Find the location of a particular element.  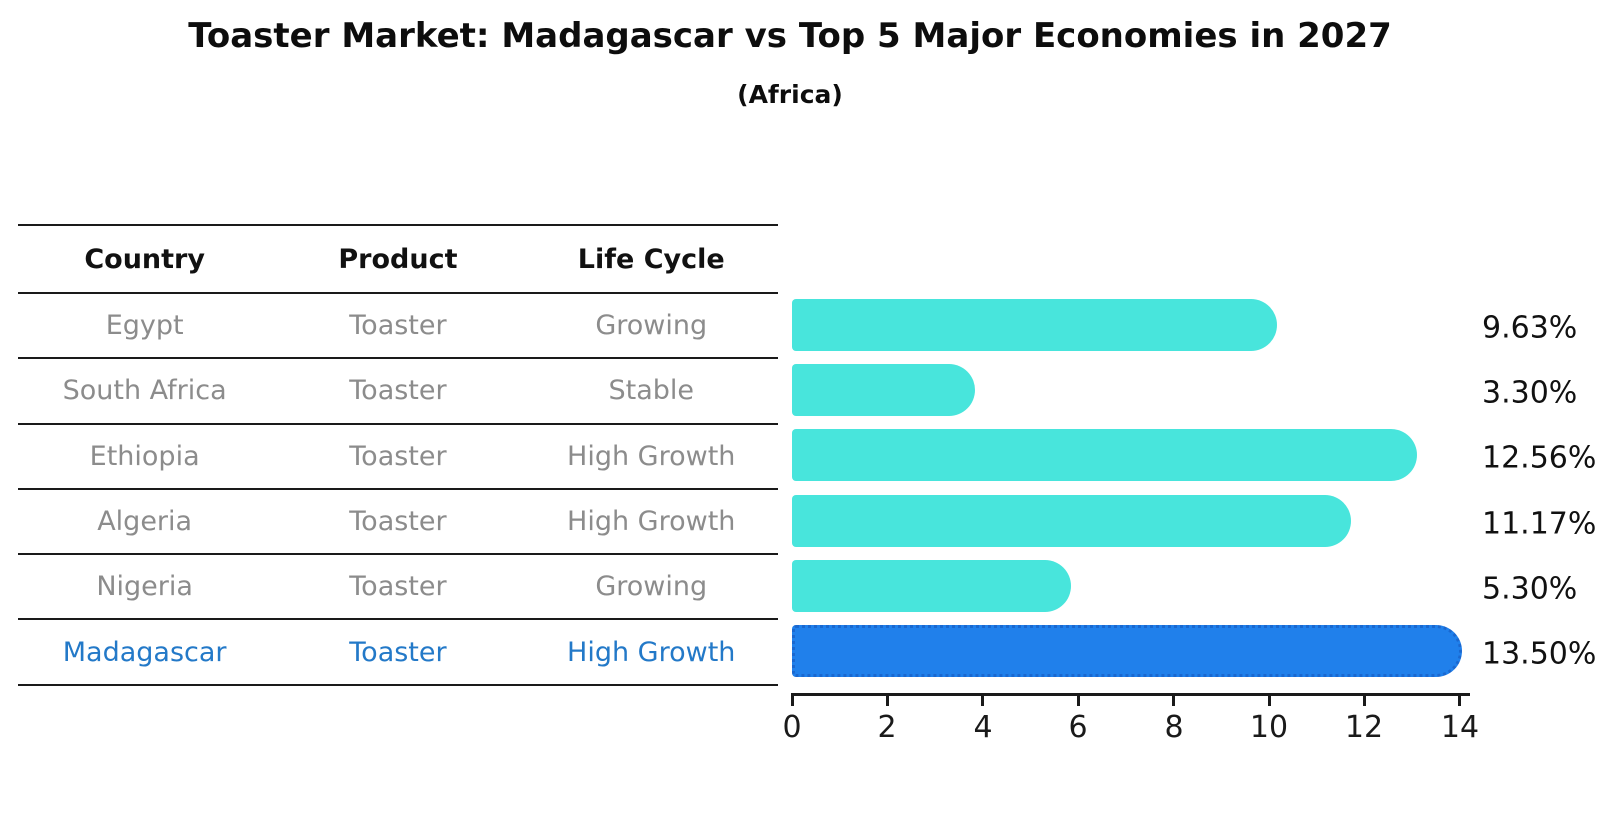

x-axis-tick-label: 14 is located at coordinates (1460, 727).